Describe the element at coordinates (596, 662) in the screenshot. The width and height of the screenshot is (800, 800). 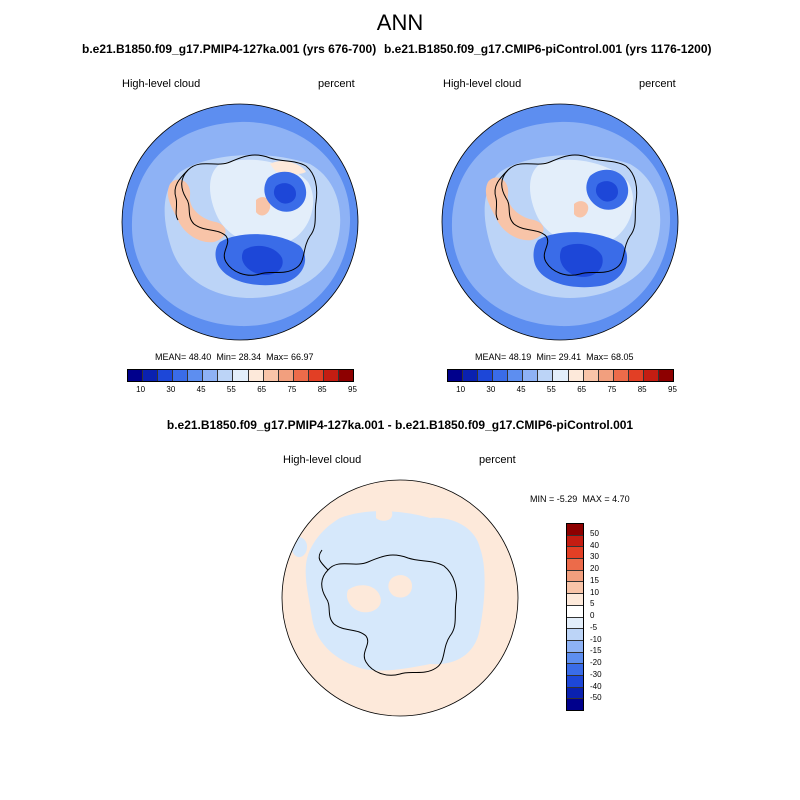
I see `diff-colorbar-tick-label: -20` at that location.